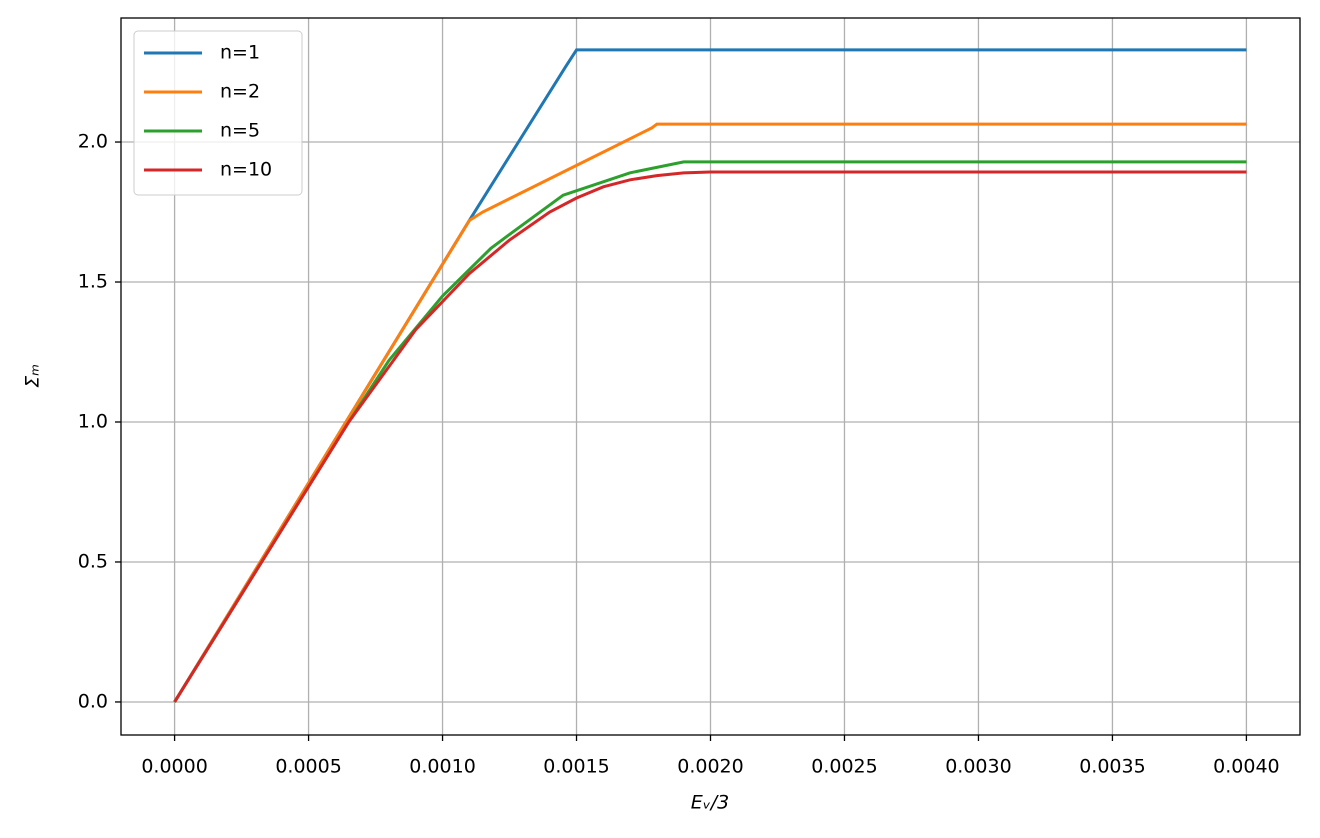  Describe the element at coordinates (33, 376) in the screenshot. I see `y-axis-label: Σₘ` at that location.